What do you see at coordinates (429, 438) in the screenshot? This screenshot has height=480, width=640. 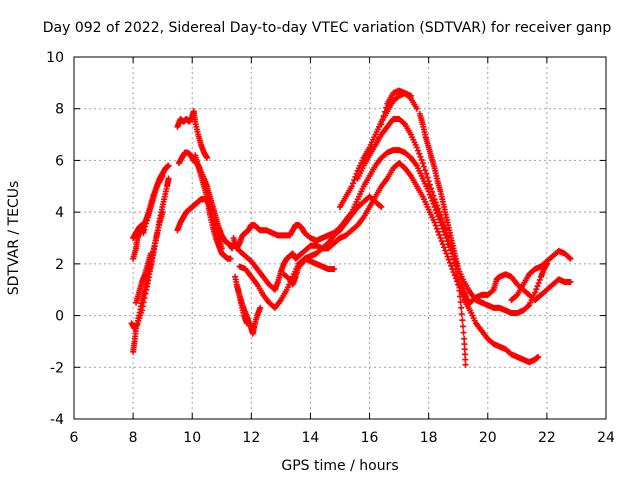 I see `x-tick-label: 18` at bounding box center [429, 438].